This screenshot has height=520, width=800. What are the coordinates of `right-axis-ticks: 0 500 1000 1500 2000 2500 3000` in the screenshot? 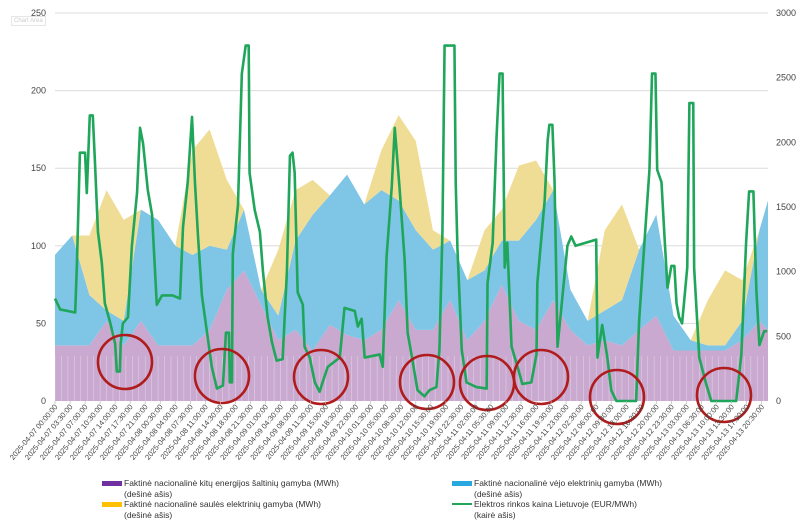 It's located at (786, 207).